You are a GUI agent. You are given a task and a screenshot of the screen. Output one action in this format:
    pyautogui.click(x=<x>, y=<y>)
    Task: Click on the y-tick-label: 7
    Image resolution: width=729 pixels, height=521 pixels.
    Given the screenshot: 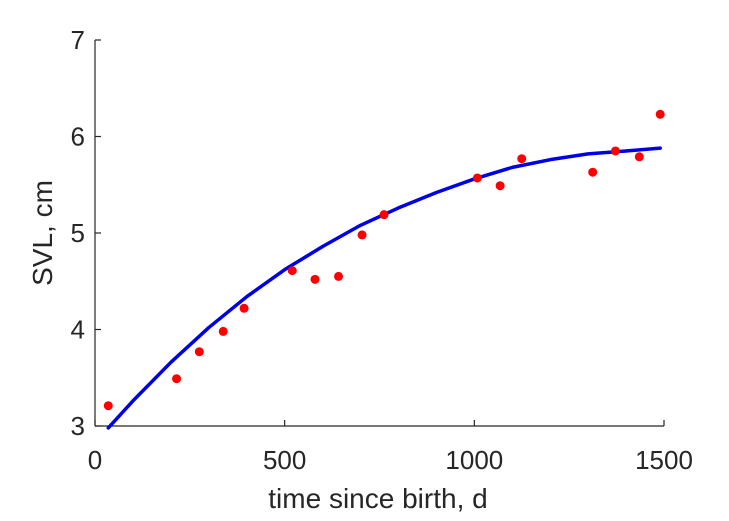 What is the action you would take?
    pyautogui.click(x=78, y=40)
    